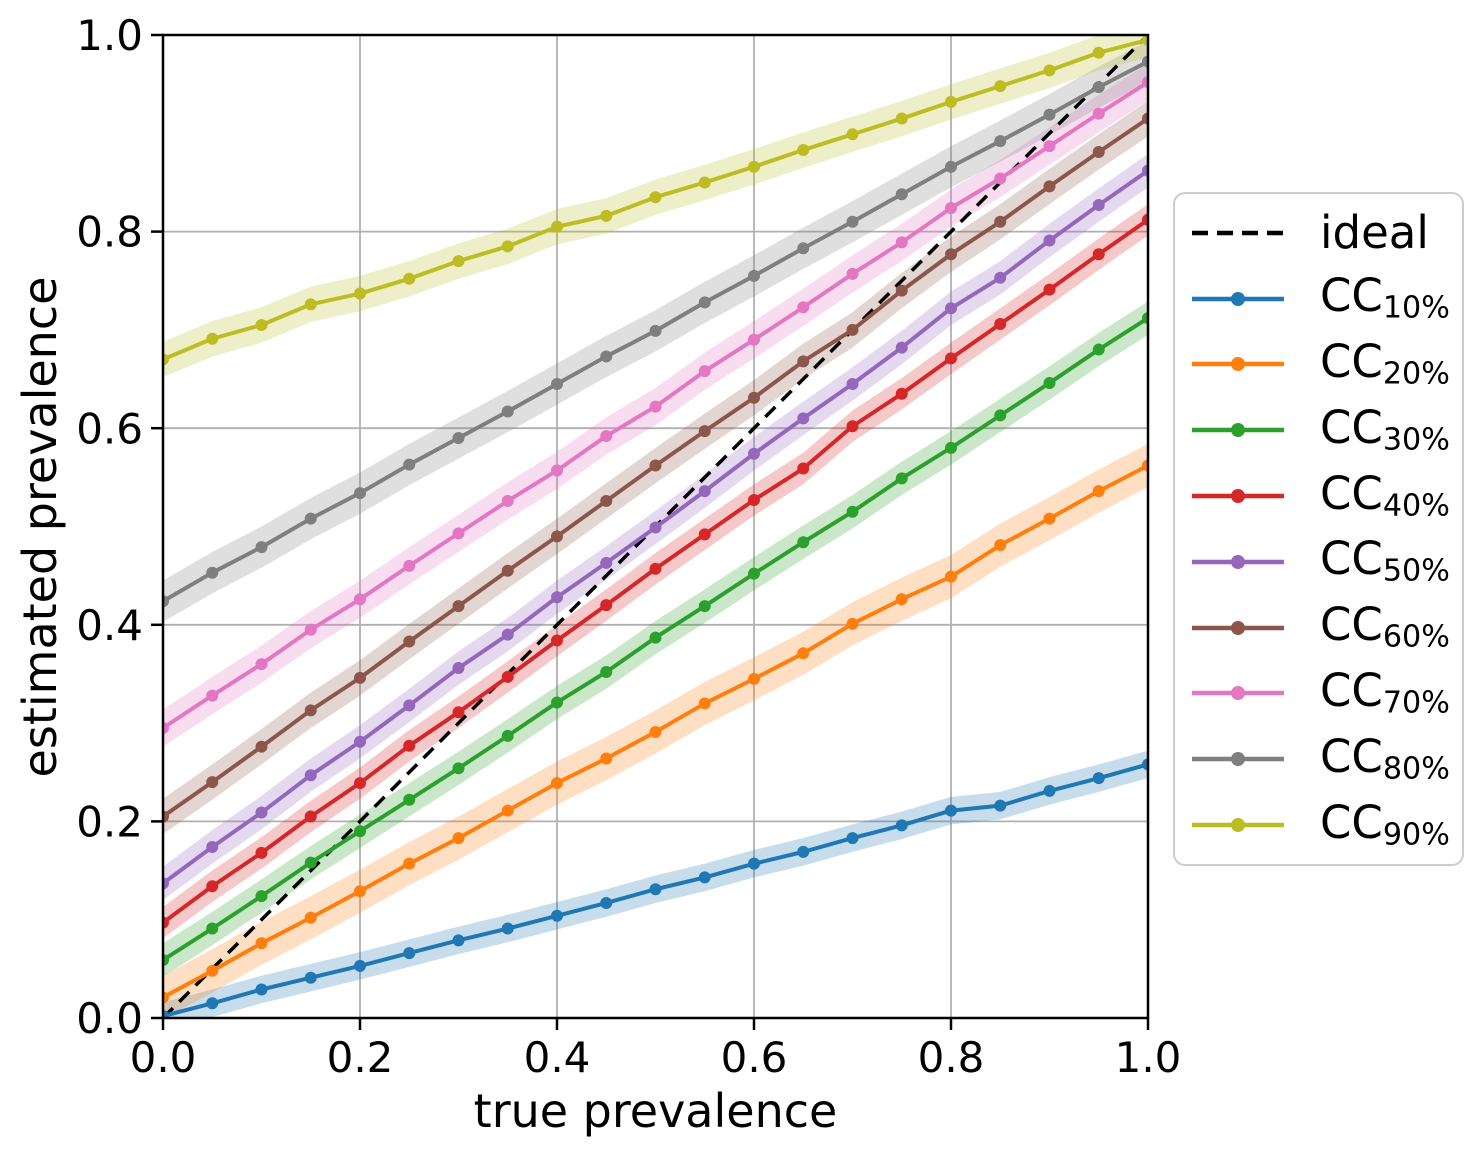  What do you see at coordinates (1318, 496) in the screenshot?
I see `legend-item-CC40%: CC40%` at bounding box center [1318, 496].